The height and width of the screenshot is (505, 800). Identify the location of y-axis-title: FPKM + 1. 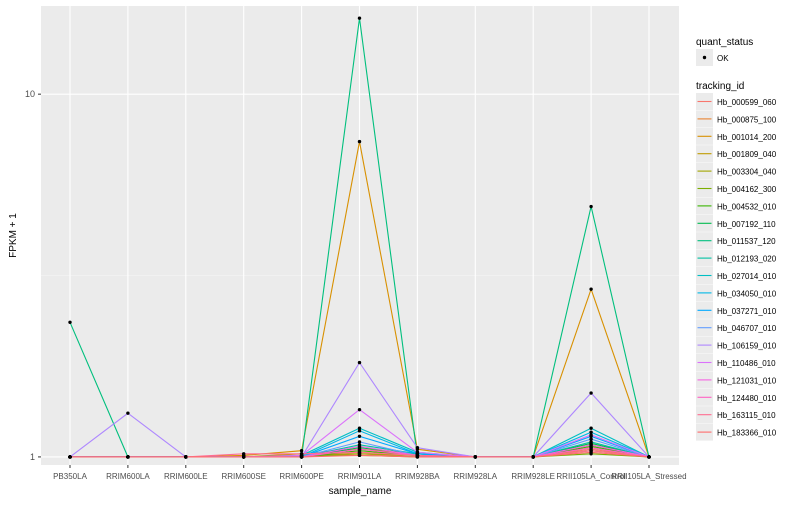
(13, 235).